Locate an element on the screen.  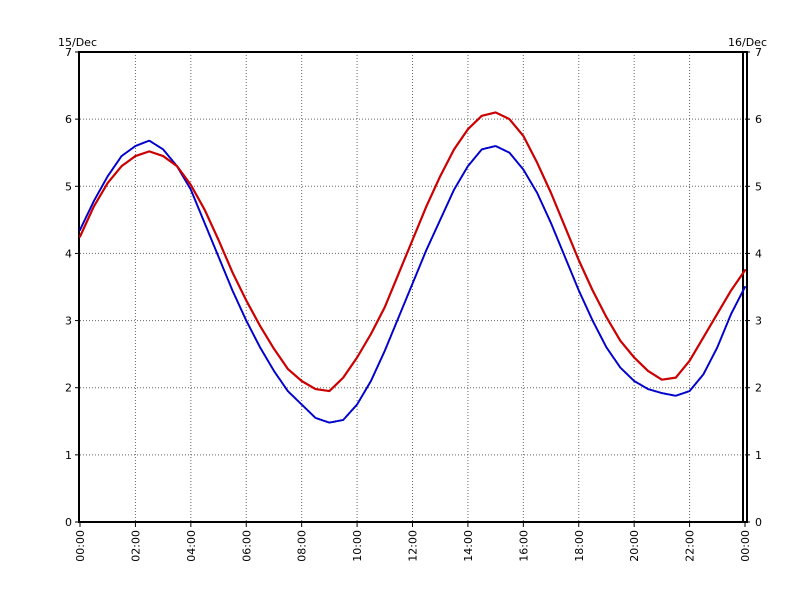
y-tick-label-right: 7 is located at coordinates (758, 52).